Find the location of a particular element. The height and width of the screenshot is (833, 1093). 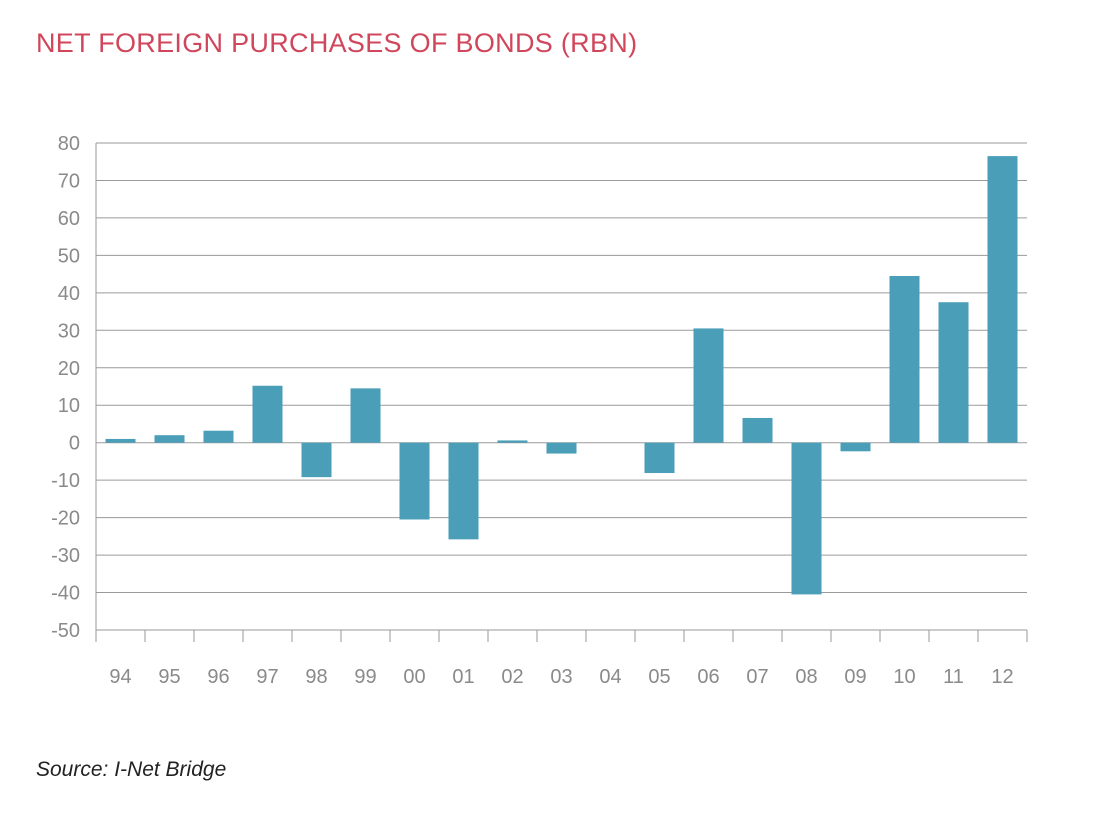

x-tick-label: 00 is located at coordinates (414, 677).